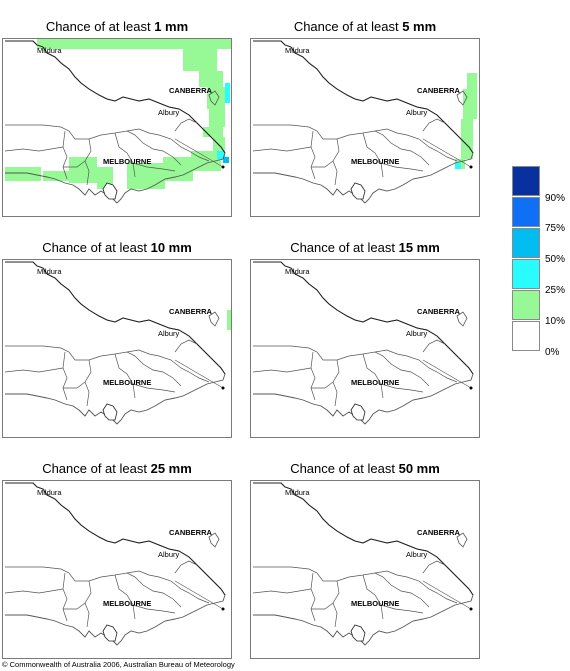 The height and width of the screenshot is (671, 570). I want to click on legend-label-90: 90%, so click(555, 198).